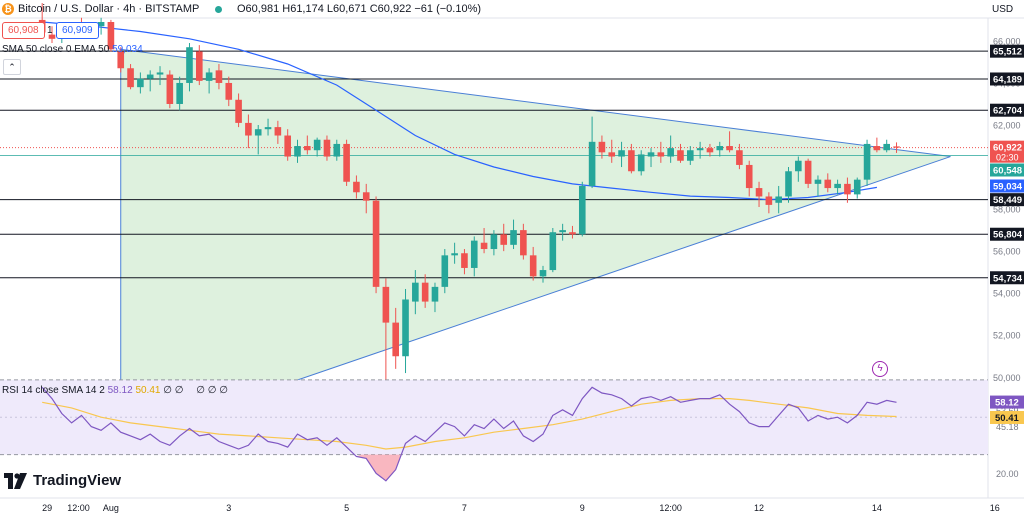 The image size is (1024, 516). I want to click on currency-label: USD, so click(1003, 9).